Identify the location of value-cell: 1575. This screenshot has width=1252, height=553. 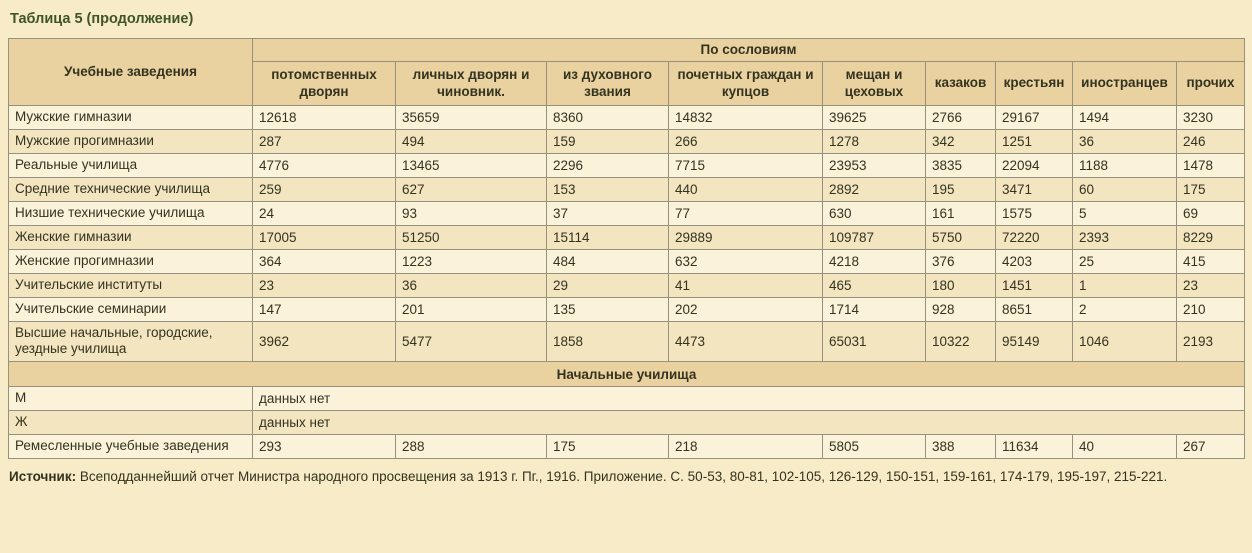
(1034, 213).